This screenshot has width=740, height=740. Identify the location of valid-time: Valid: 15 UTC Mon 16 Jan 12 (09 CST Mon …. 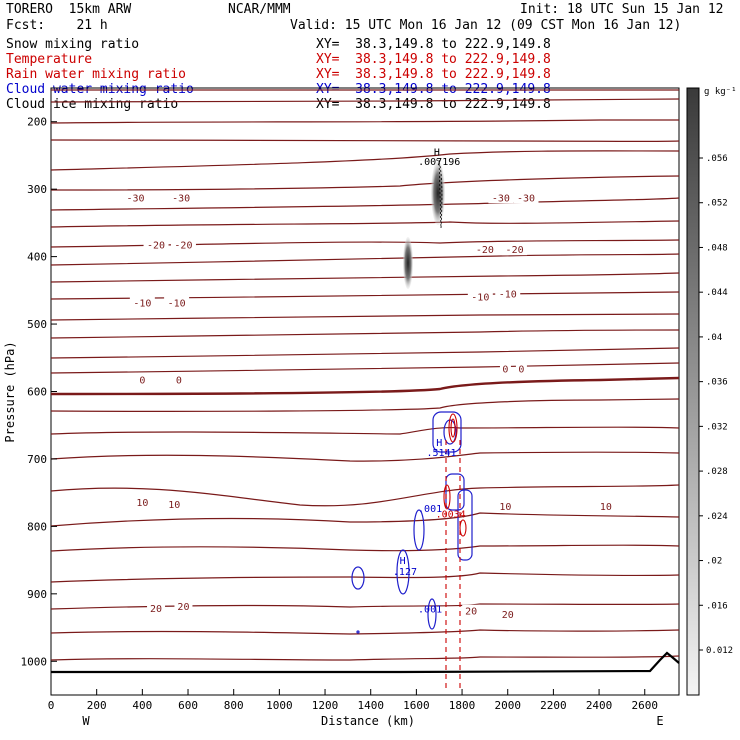
(486, 25).